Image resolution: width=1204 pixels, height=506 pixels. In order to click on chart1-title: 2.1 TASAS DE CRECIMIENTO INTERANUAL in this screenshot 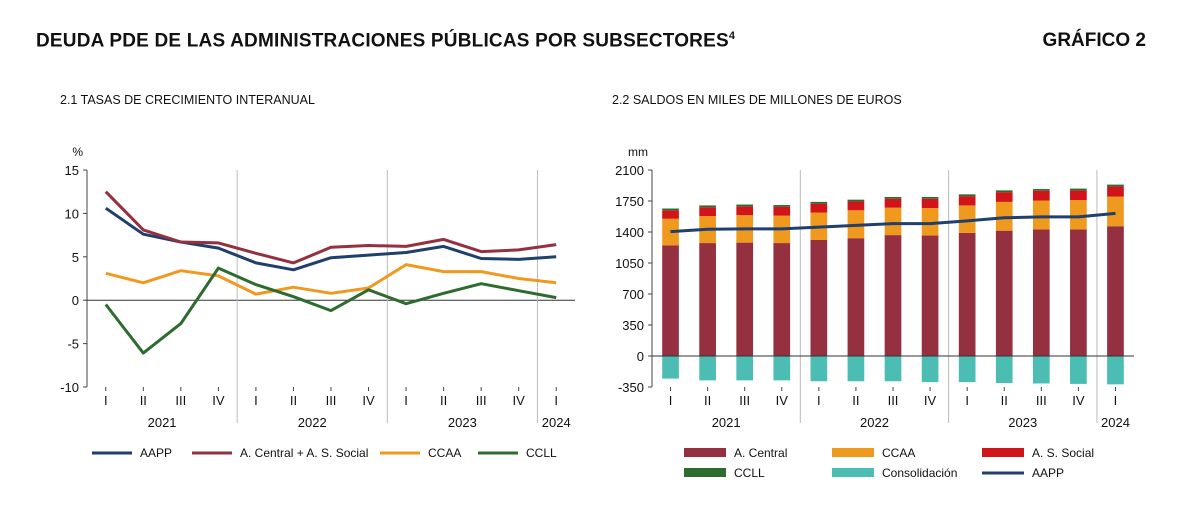, I will do `click(187, 100)`.